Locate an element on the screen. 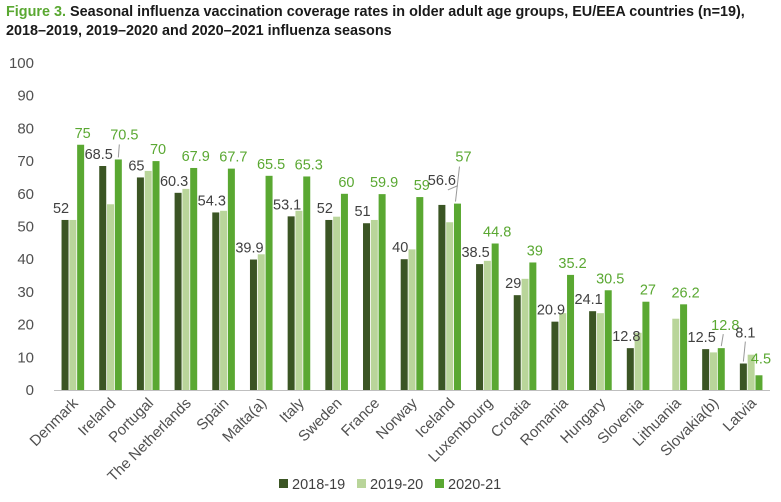 This screenshot has width=781, height=502. data-label: 56.6 is located at coordinates (442, 181).